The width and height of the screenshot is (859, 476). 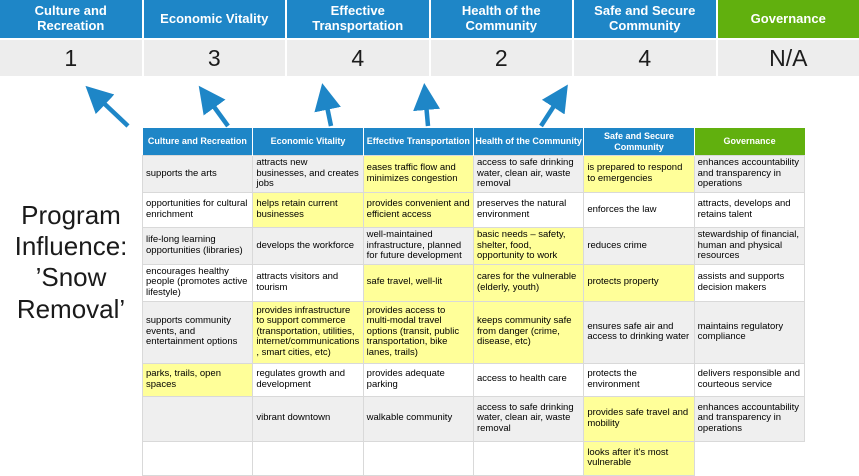 I want to click on matrix-cell: opportunities for cultural enrichment, so click(x=198, y=209).